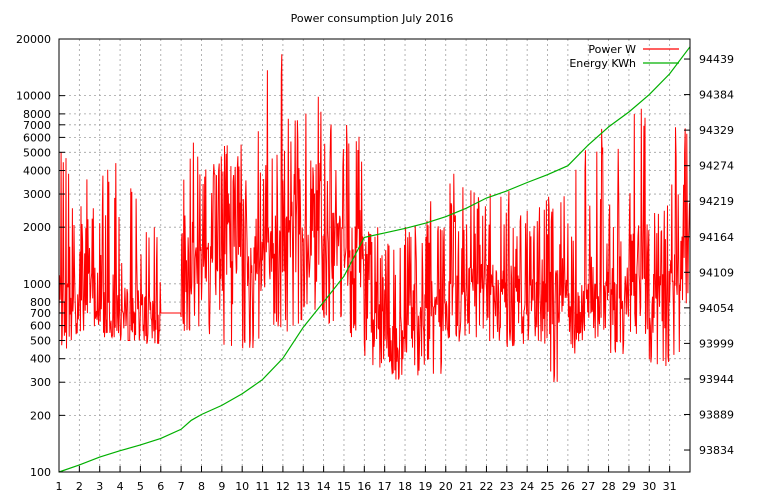 The width and height of the screenshot is (768, 500). I want to click on y2-tick-label: 94109, so click(716, 272).